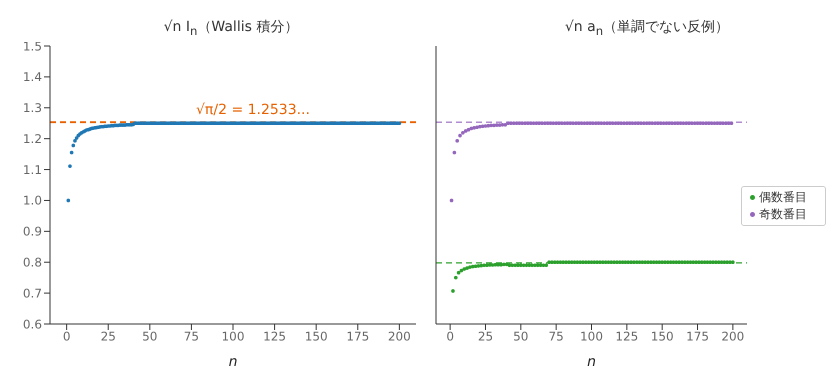 This screenshot has height=380, width=840. What do you see at coordinates (783, 197) in the screenshot?
I see `legend-label: 偶数番目` at bounding box center [783, 197].